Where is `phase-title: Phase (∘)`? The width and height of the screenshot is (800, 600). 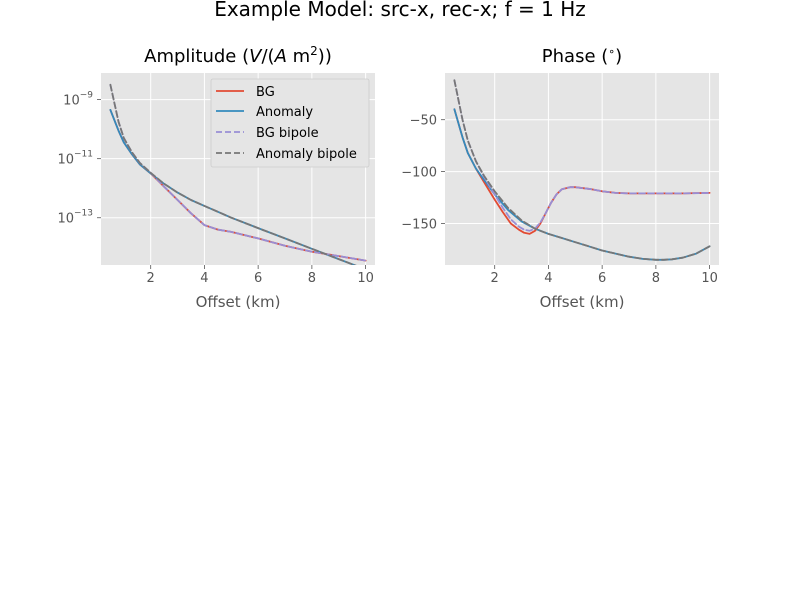 phase-title: Phase (∘) is located at coordinates (582, 56).